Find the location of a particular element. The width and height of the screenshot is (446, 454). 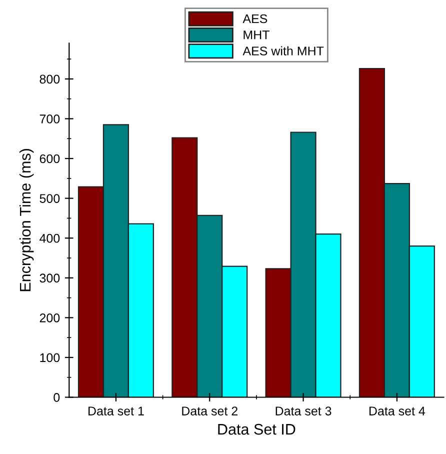

y-tick-label: 200 is located at coordinates (50, 317).